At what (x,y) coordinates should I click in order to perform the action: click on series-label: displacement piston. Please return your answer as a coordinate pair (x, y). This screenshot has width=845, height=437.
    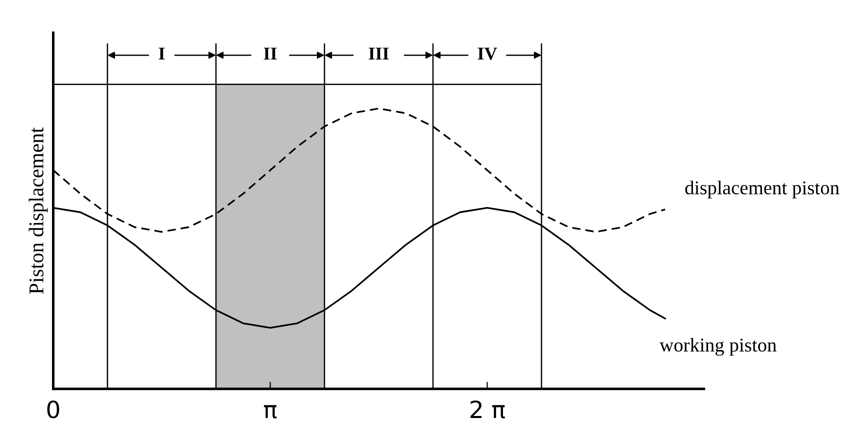
    Looking at the image, I should click on (762, 189).